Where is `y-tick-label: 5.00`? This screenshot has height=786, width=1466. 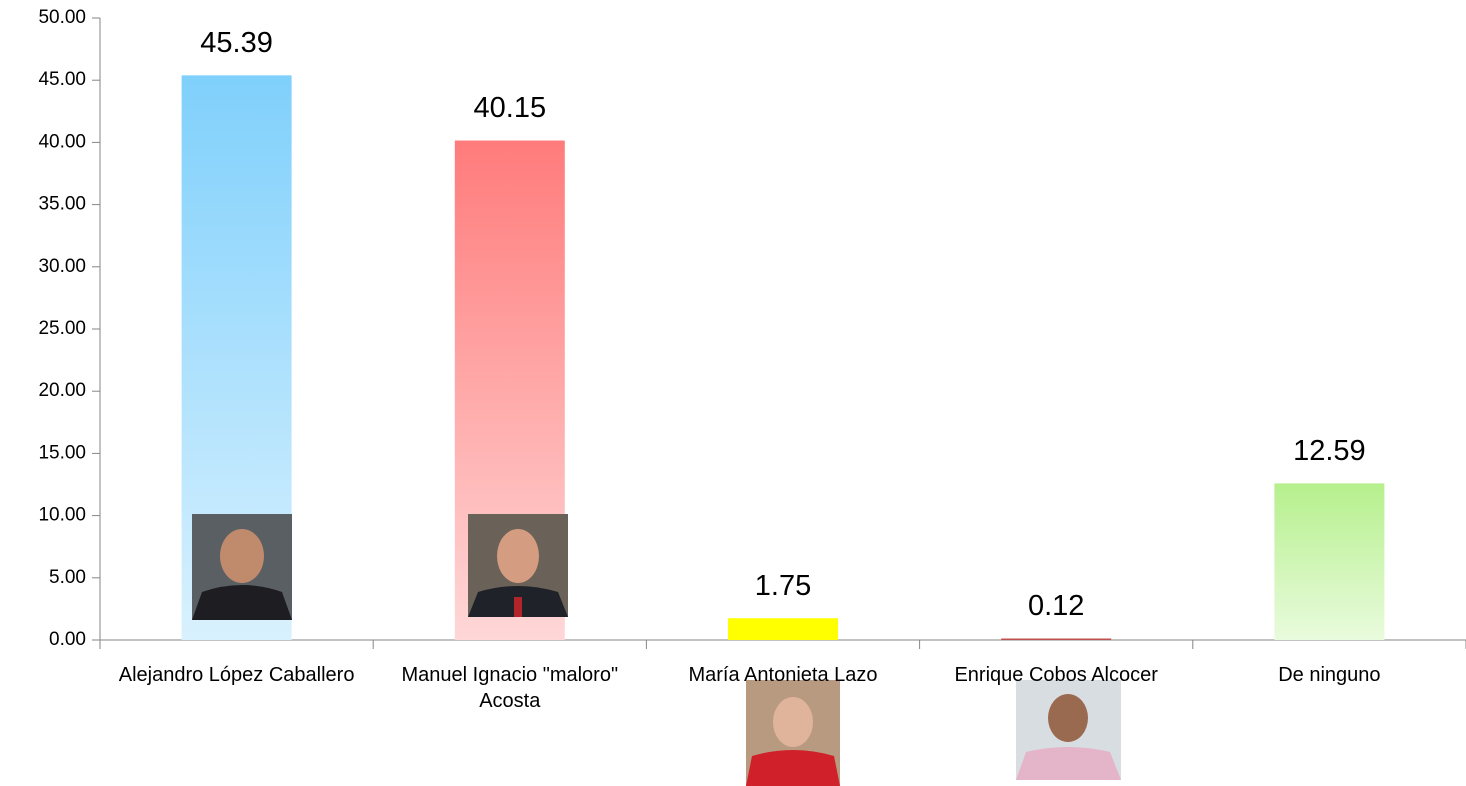 y-tick-label: 5.00 is located at coordinates (67, 577).